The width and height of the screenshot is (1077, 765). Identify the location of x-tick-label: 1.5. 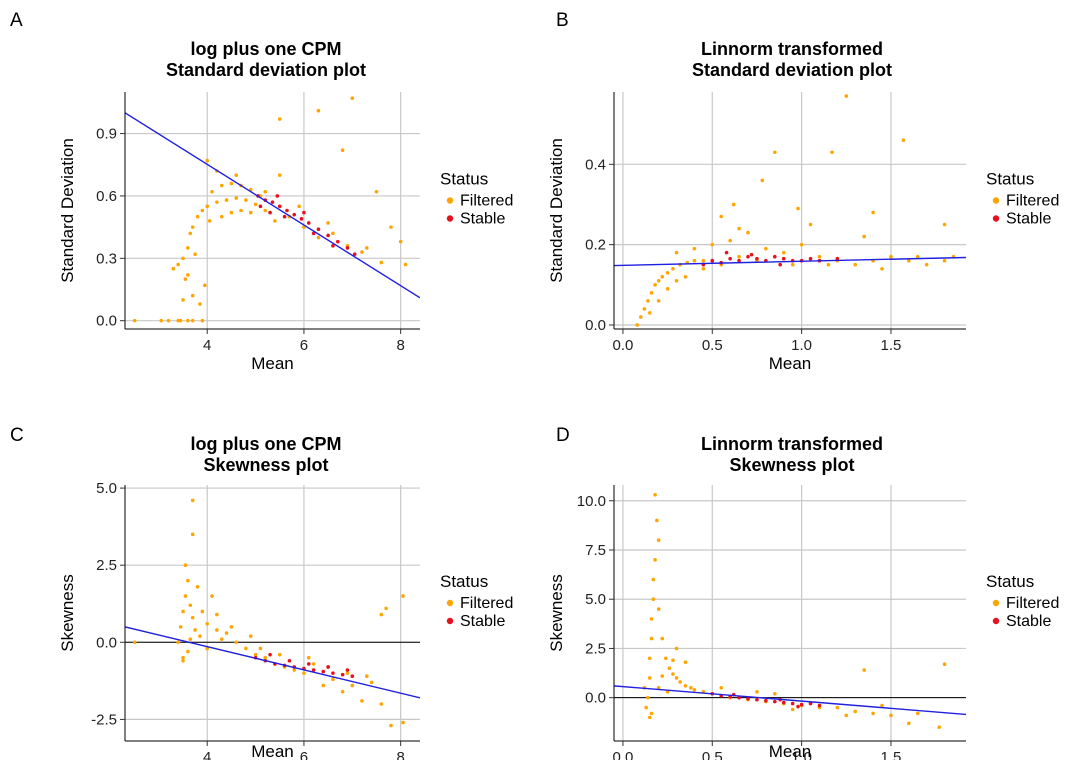
(891, 754).